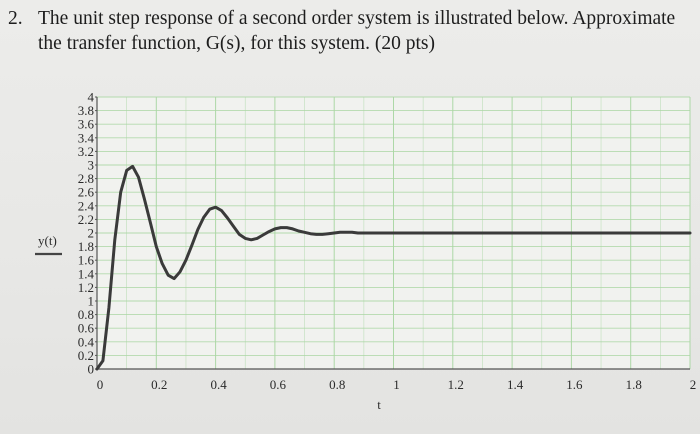 The width and height of the screenshot is (700, 434). I want to click on y-tick-label: 2.2, so click(86, 219).